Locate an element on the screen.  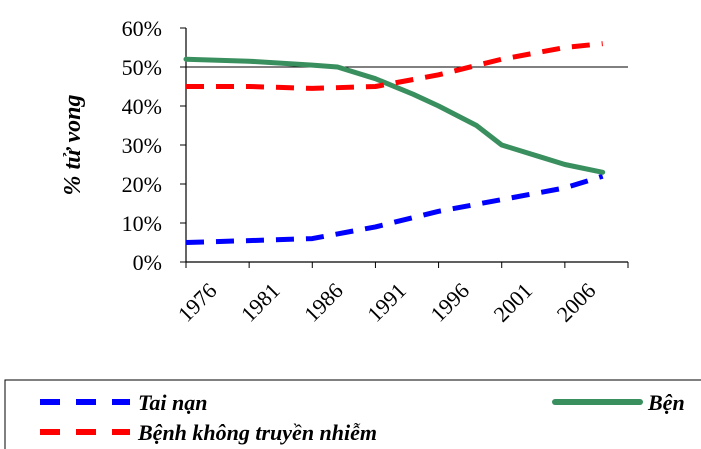
y-tick-label: 0% is located at coordinates (147, 262).